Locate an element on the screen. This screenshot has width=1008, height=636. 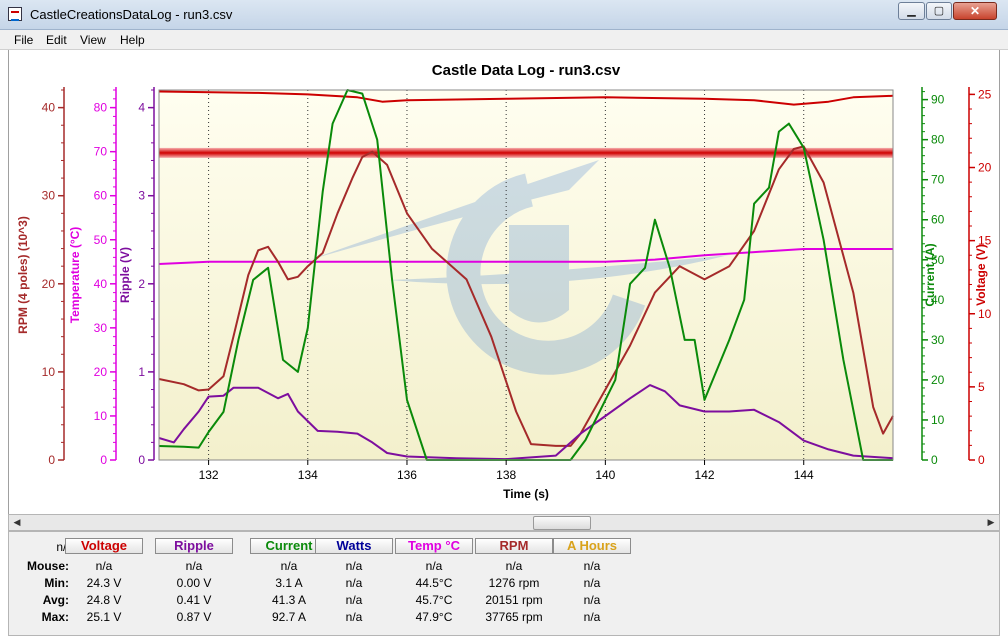
stats-value-ripple: 0.41 V is located at coordinates (194, 600).